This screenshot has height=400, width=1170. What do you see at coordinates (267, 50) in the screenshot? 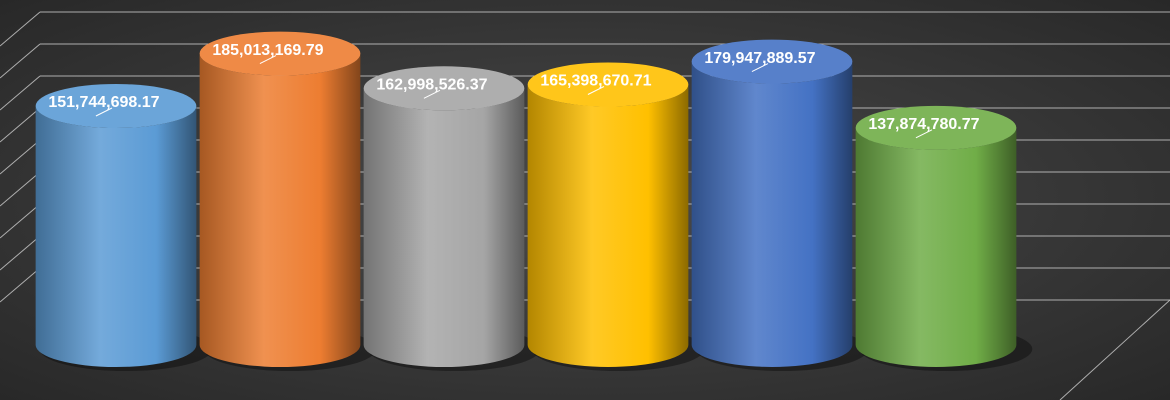
I see `value-label: 185,013,169.79` at bounding box center [267, 50].